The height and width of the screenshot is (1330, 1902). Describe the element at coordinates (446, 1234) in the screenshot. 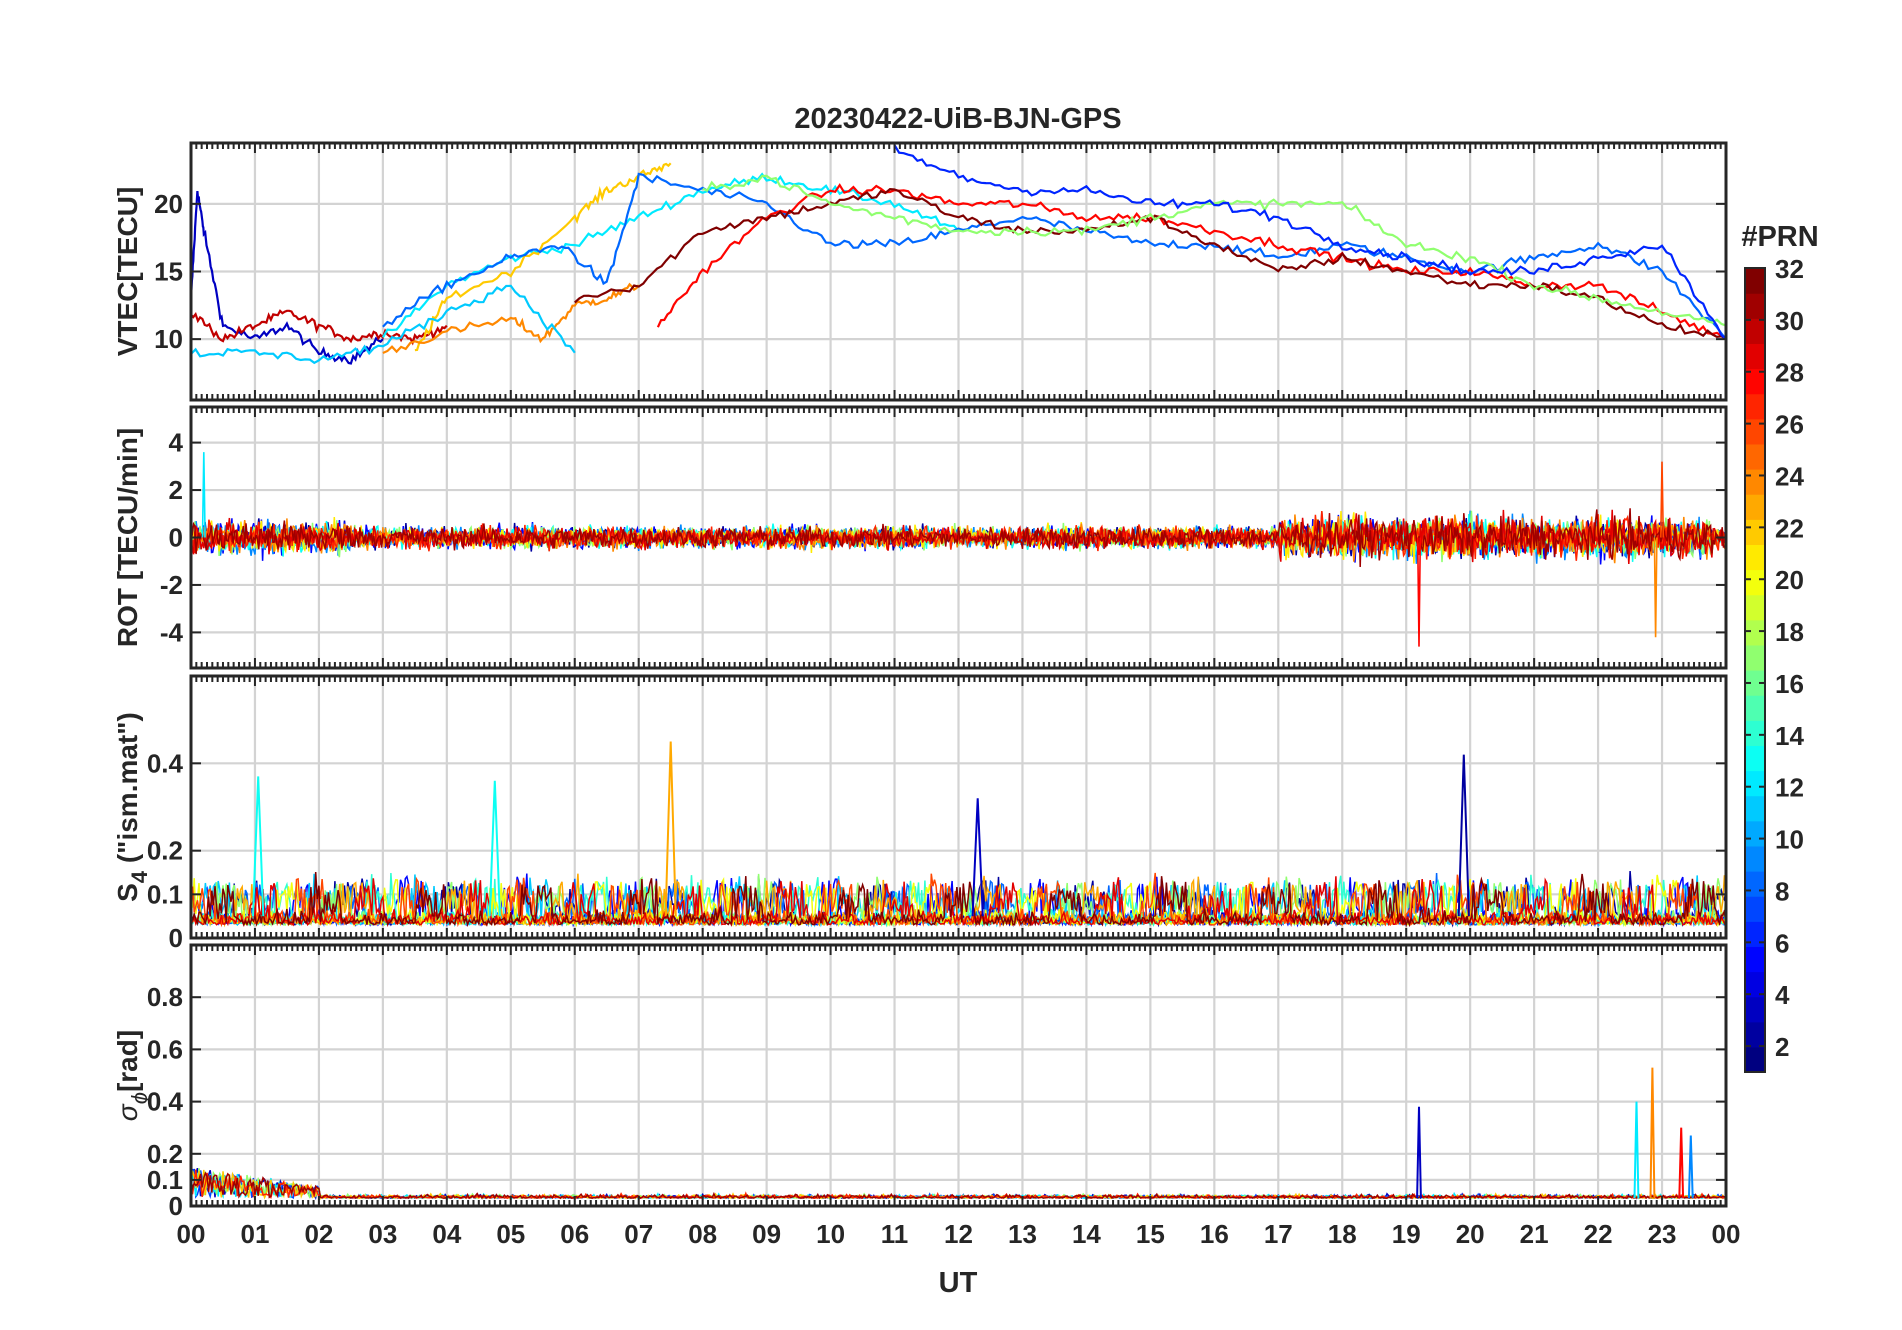

I see `x-tick-label: 04` at that location.